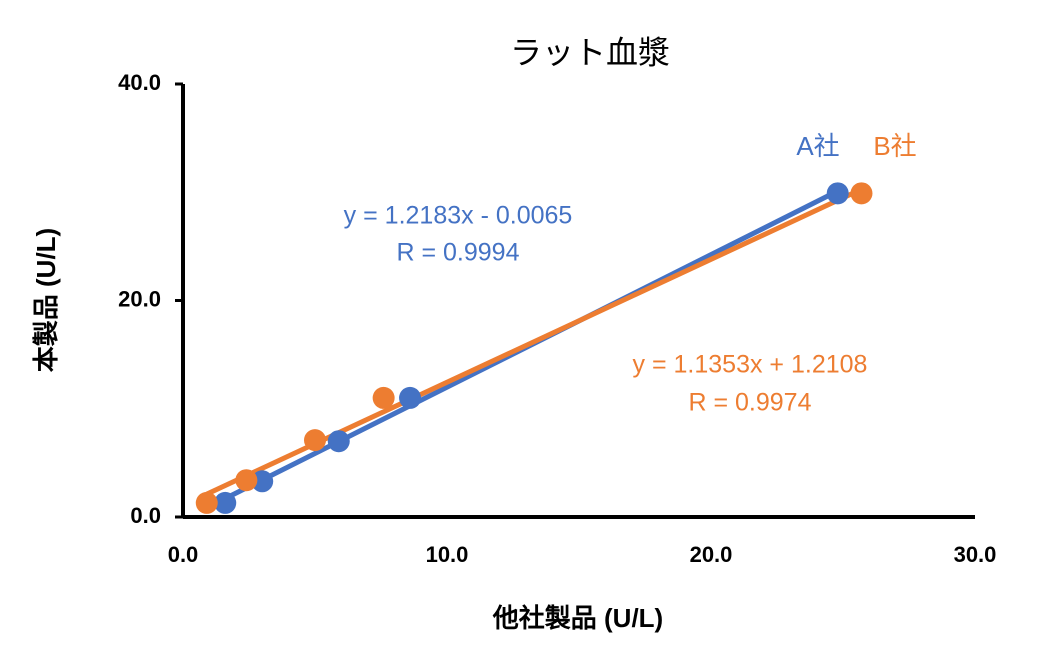  What do you see at coordinates (457, 253) in the screenshot?
I see `r-value: R = 0.9994` at bounding box center [457, 253].